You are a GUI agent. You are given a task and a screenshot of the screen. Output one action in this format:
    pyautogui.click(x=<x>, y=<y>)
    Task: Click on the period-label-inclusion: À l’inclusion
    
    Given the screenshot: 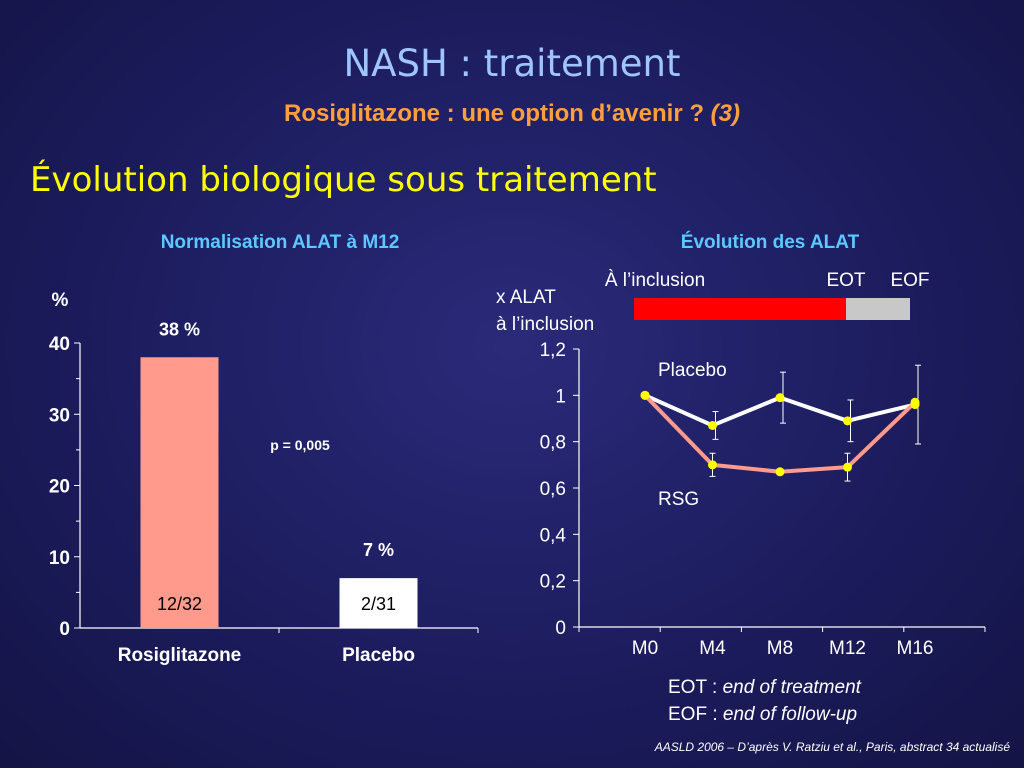 What is the action you would take?
    pyautogui.click(x=655, y=280)
    